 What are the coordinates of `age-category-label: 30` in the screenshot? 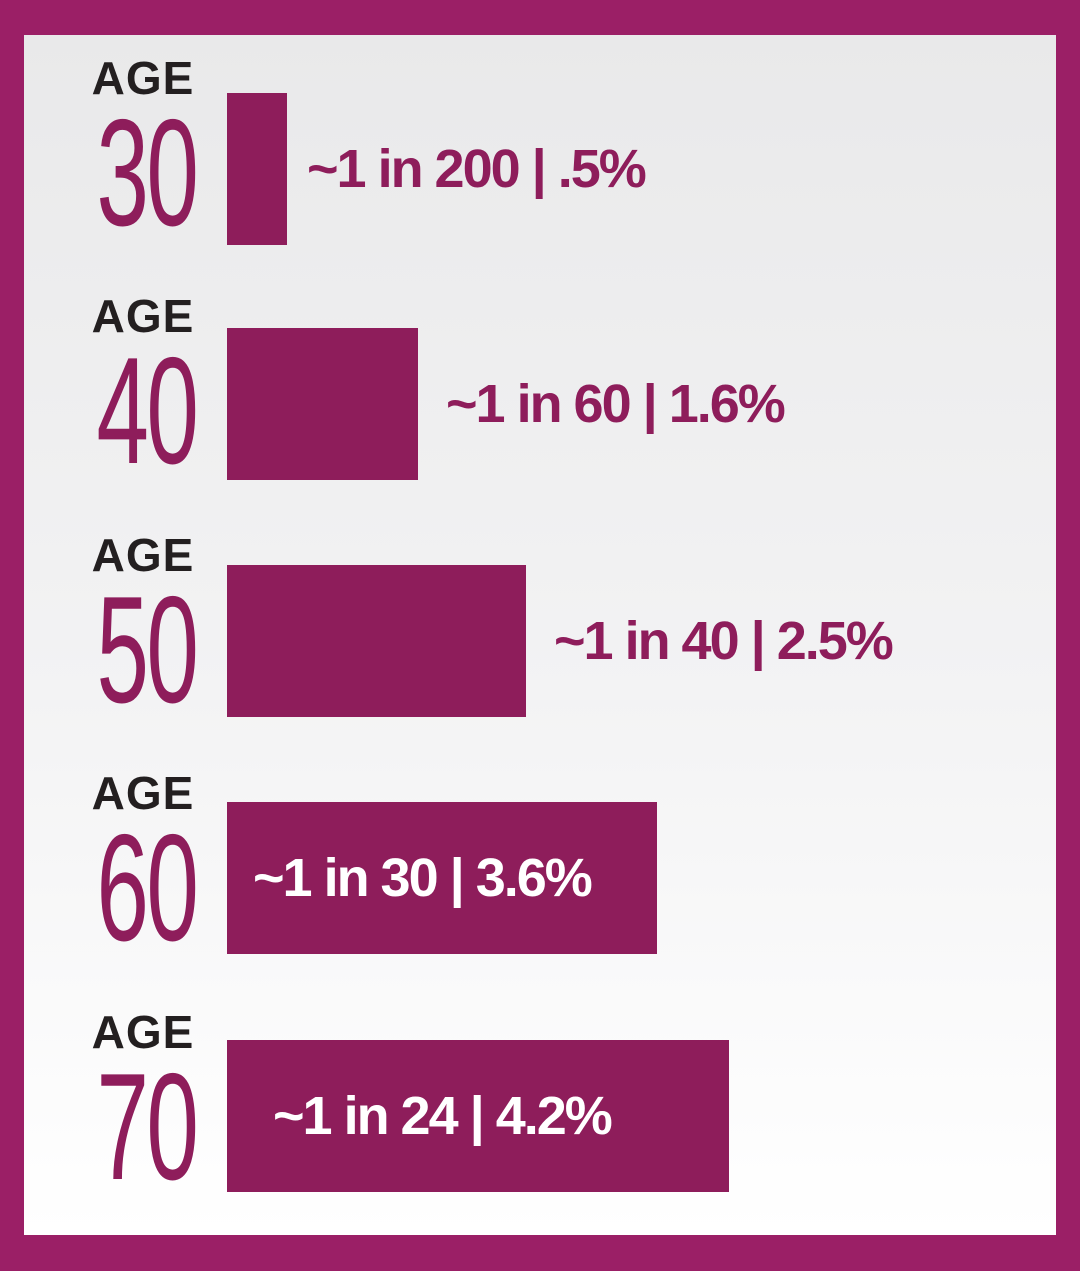 It's located at (147, 173).